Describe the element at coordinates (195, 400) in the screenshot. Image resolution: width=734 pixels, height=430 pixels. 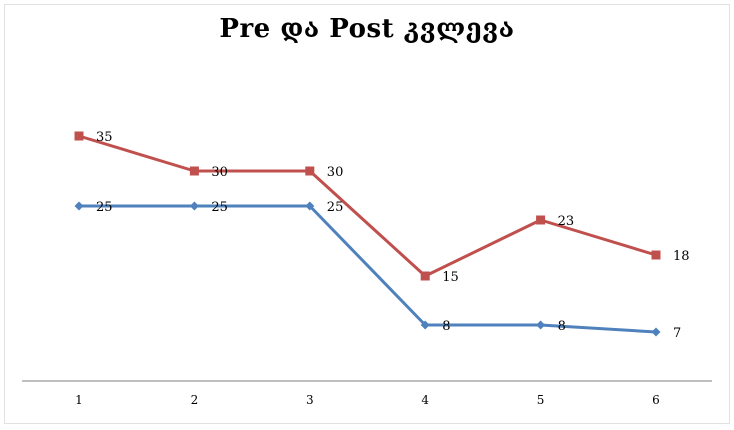
I see `x-tick-label: 2` at that location.